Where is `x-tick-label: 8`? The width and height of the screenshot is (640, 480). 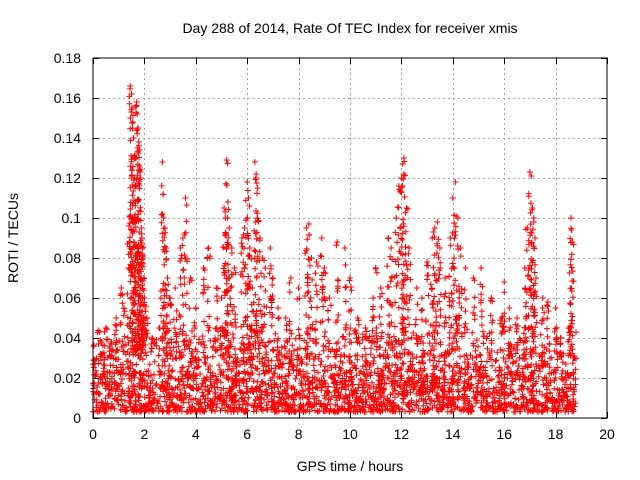 x-tick-label: 8 is located at coordinates (299, 434).